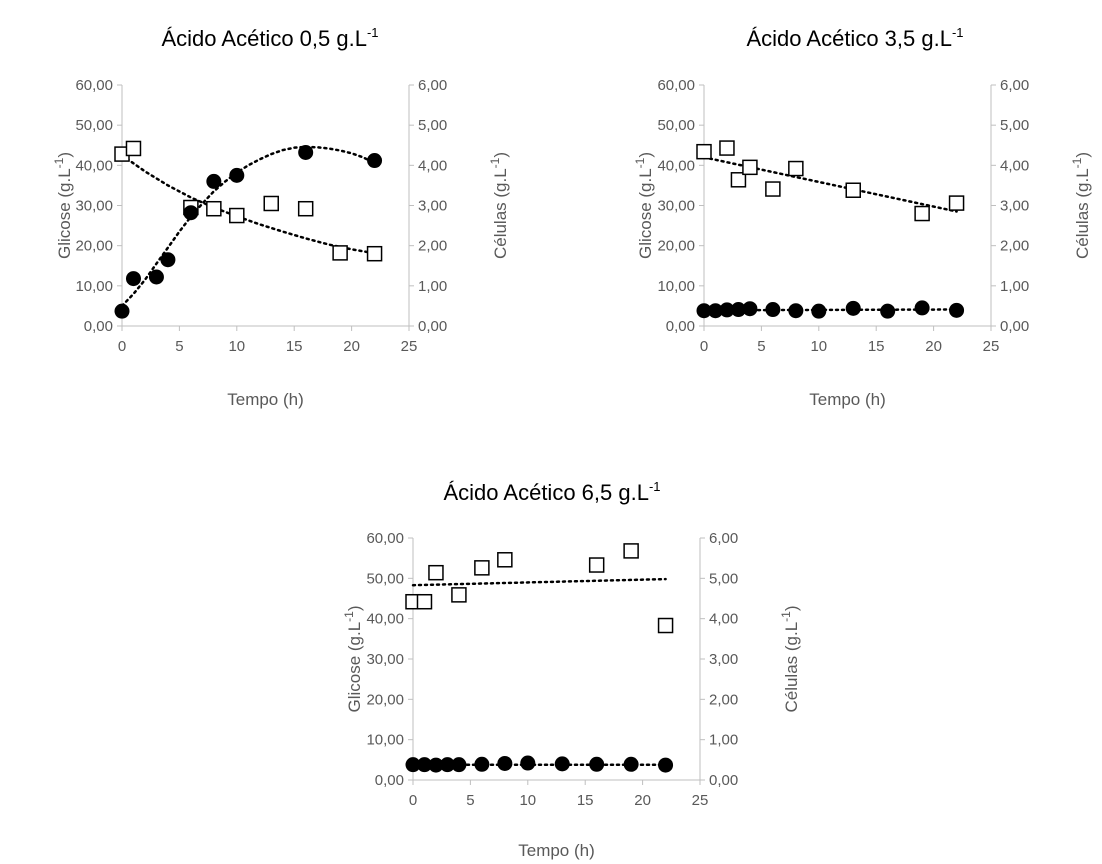 This screenshot has width=1102, height=864. Describe the element at coordinates (64, 213) in the screenshot. I see `left-y-axis-label-text: Glicose (g.L` at that location.